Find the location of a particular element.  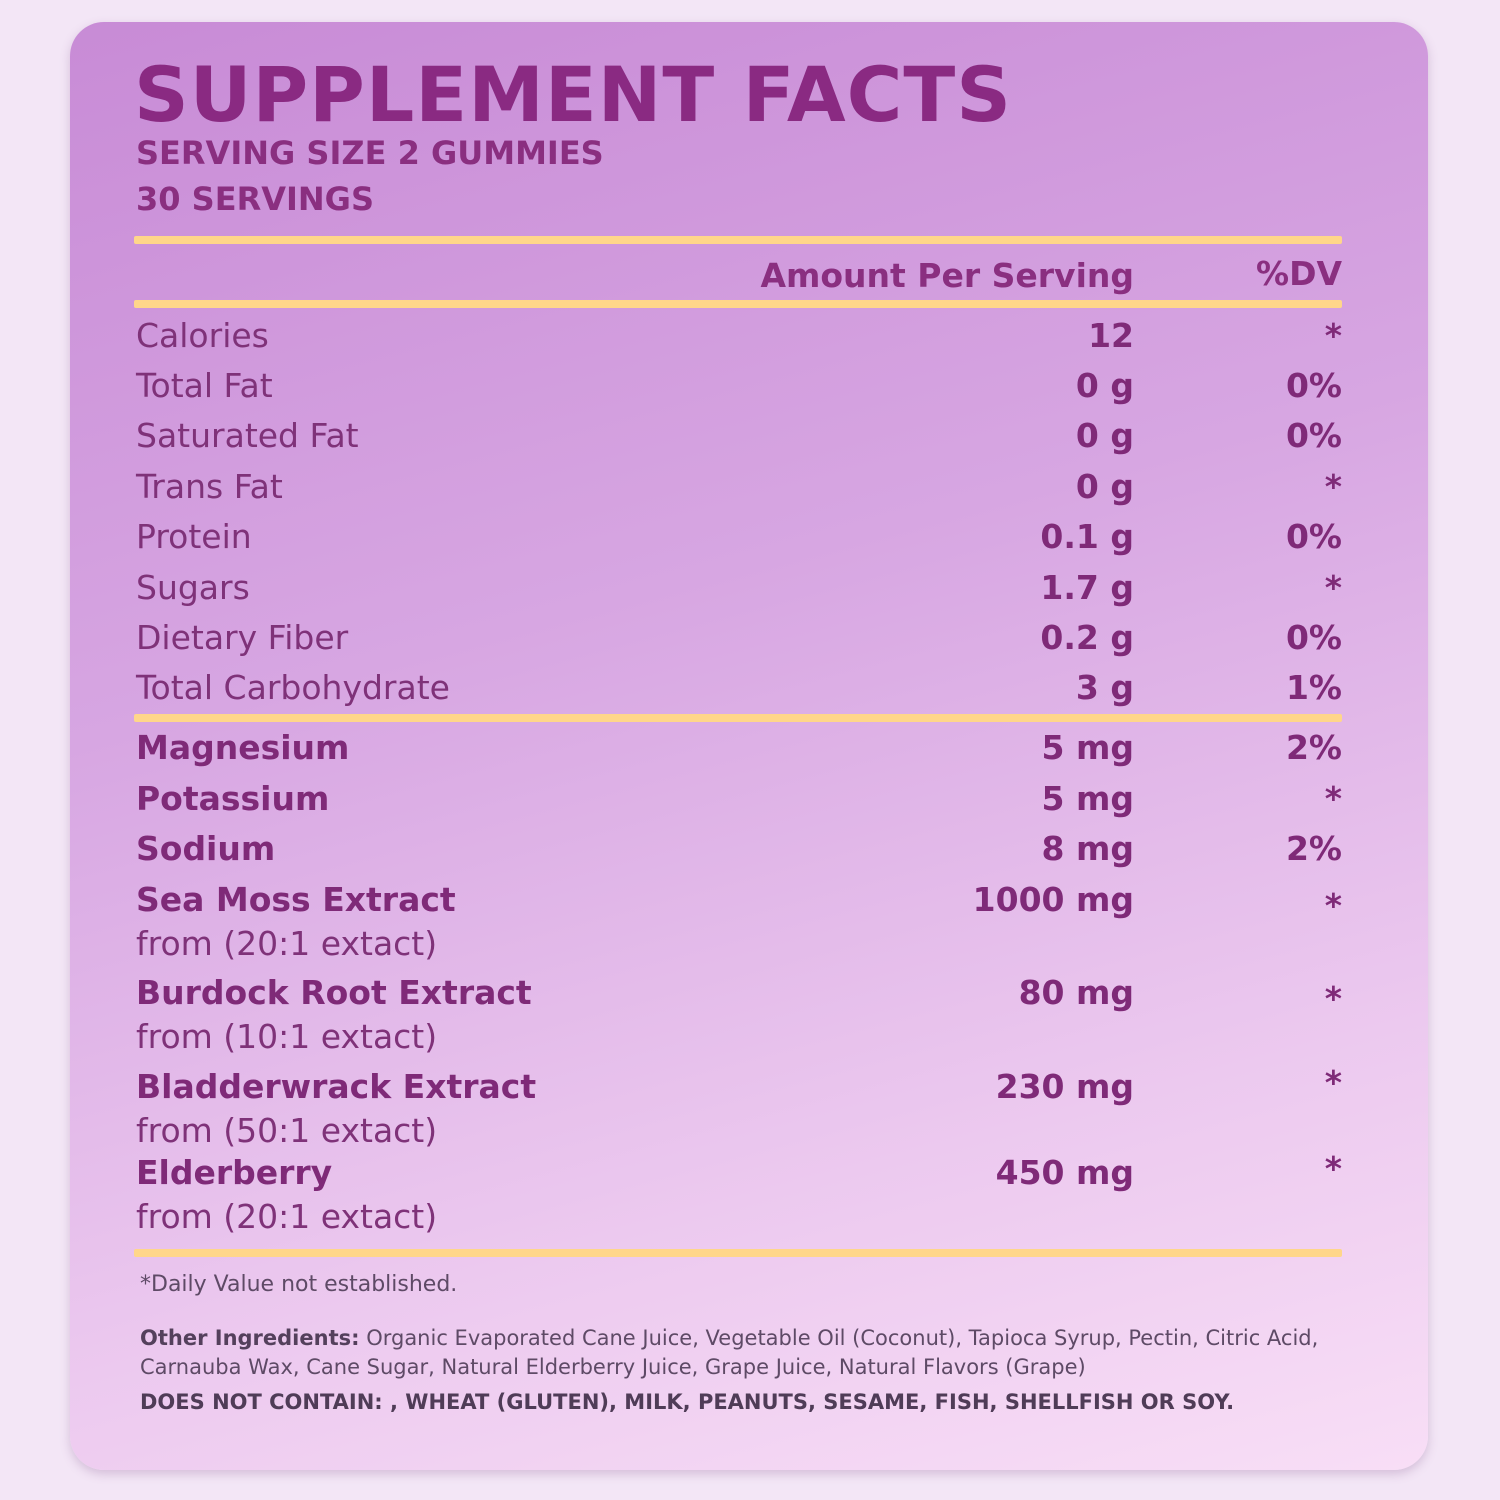

nutrient-row: Total Fat 0 g 0% is located at coordinates (739, 391).